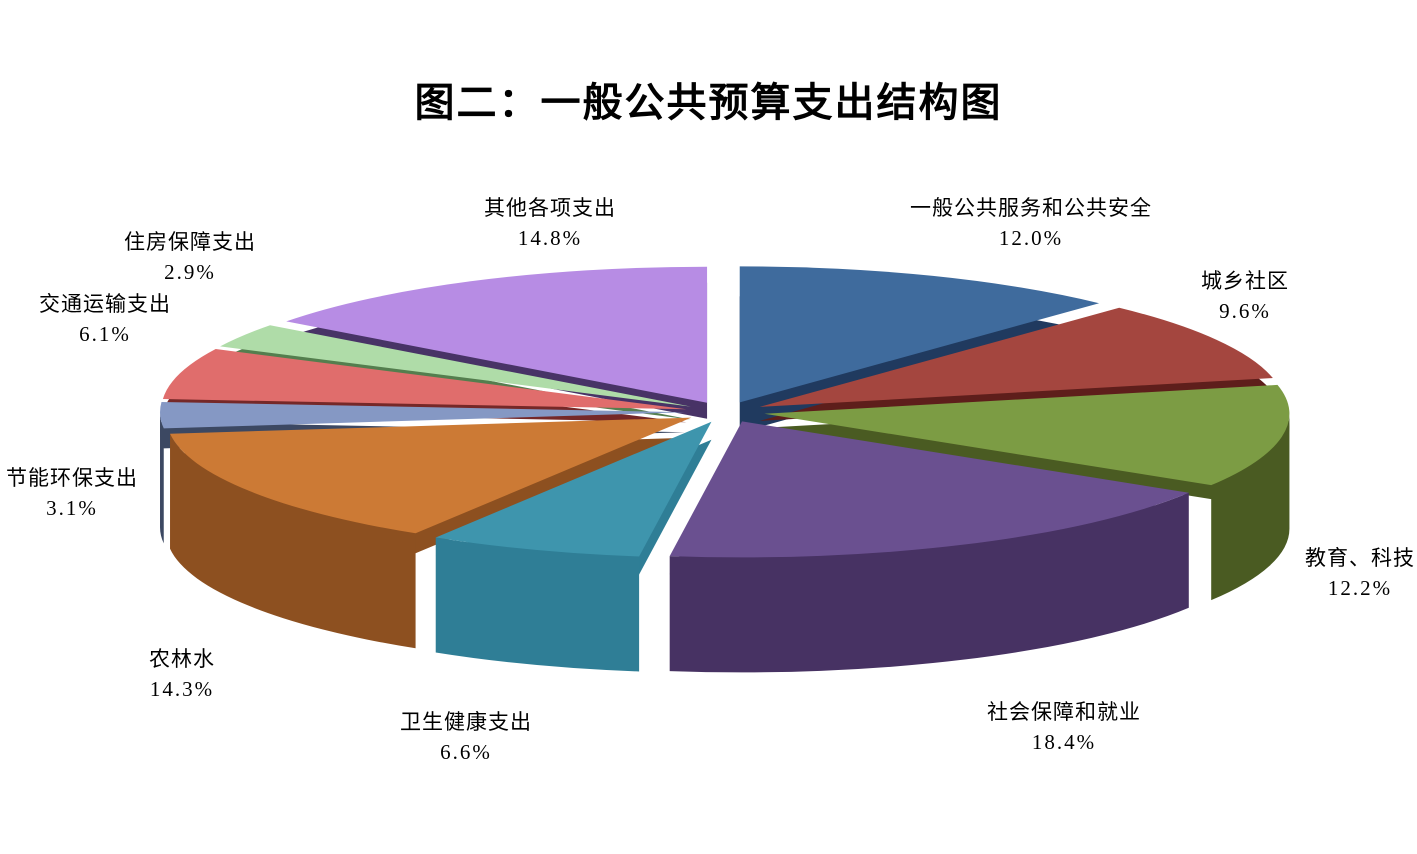 Image resolution: width=1417 pixels, height=854 pixels. I want to click on slice-label-text: 交通运输支出, so click(105, 304).